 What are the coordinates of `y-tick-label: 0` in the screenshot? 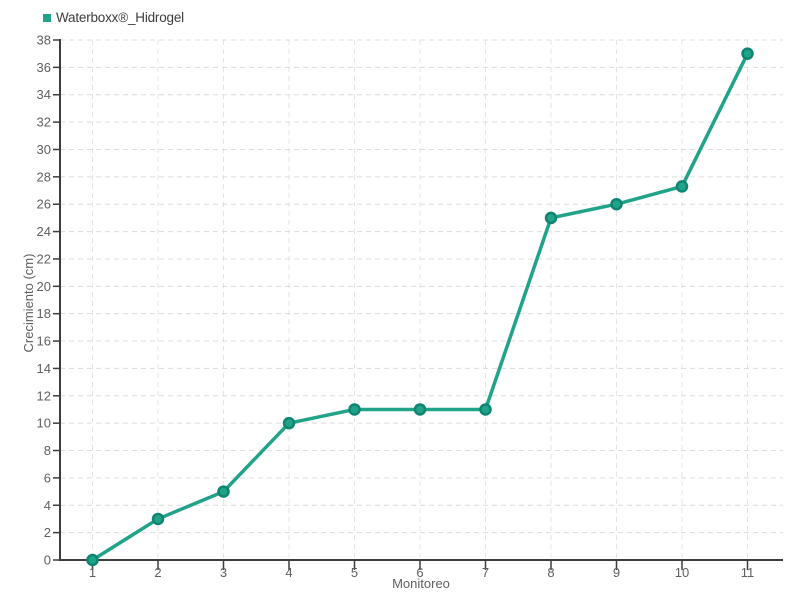 It's located at (47, 560).